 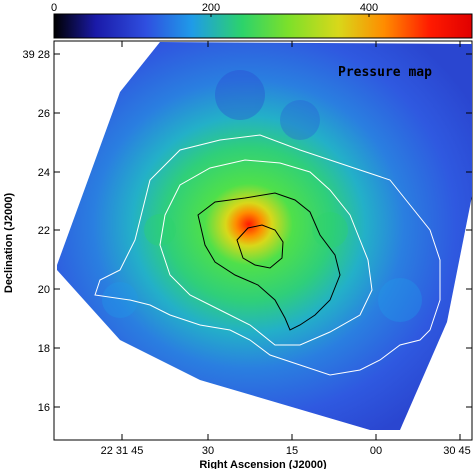 I want to click on y-tick-label: 20, so click(x=44, y=290).